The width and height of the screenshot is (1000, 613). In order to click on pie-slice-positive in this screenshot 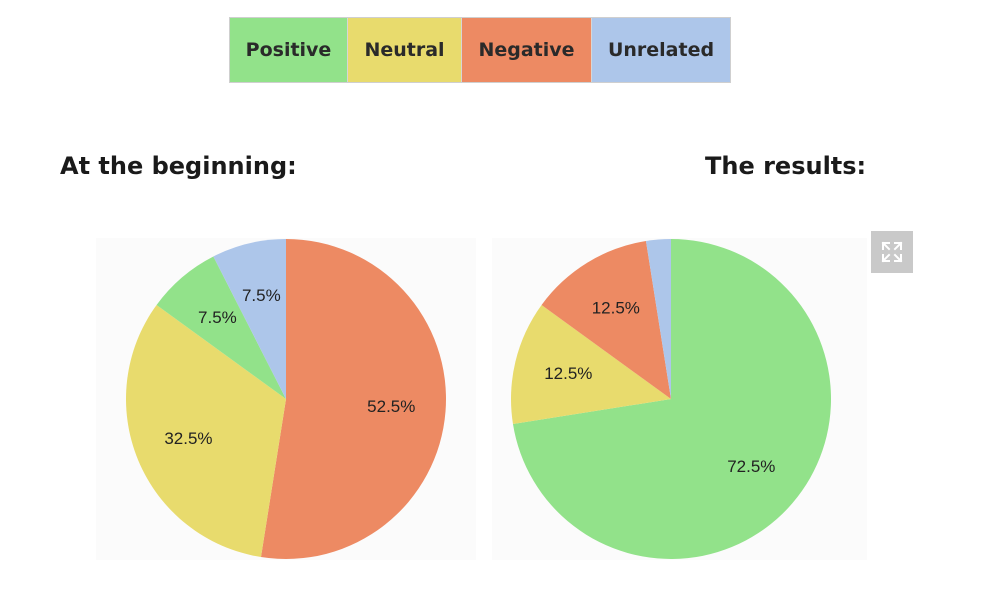, I will do `click(221, 327)`.